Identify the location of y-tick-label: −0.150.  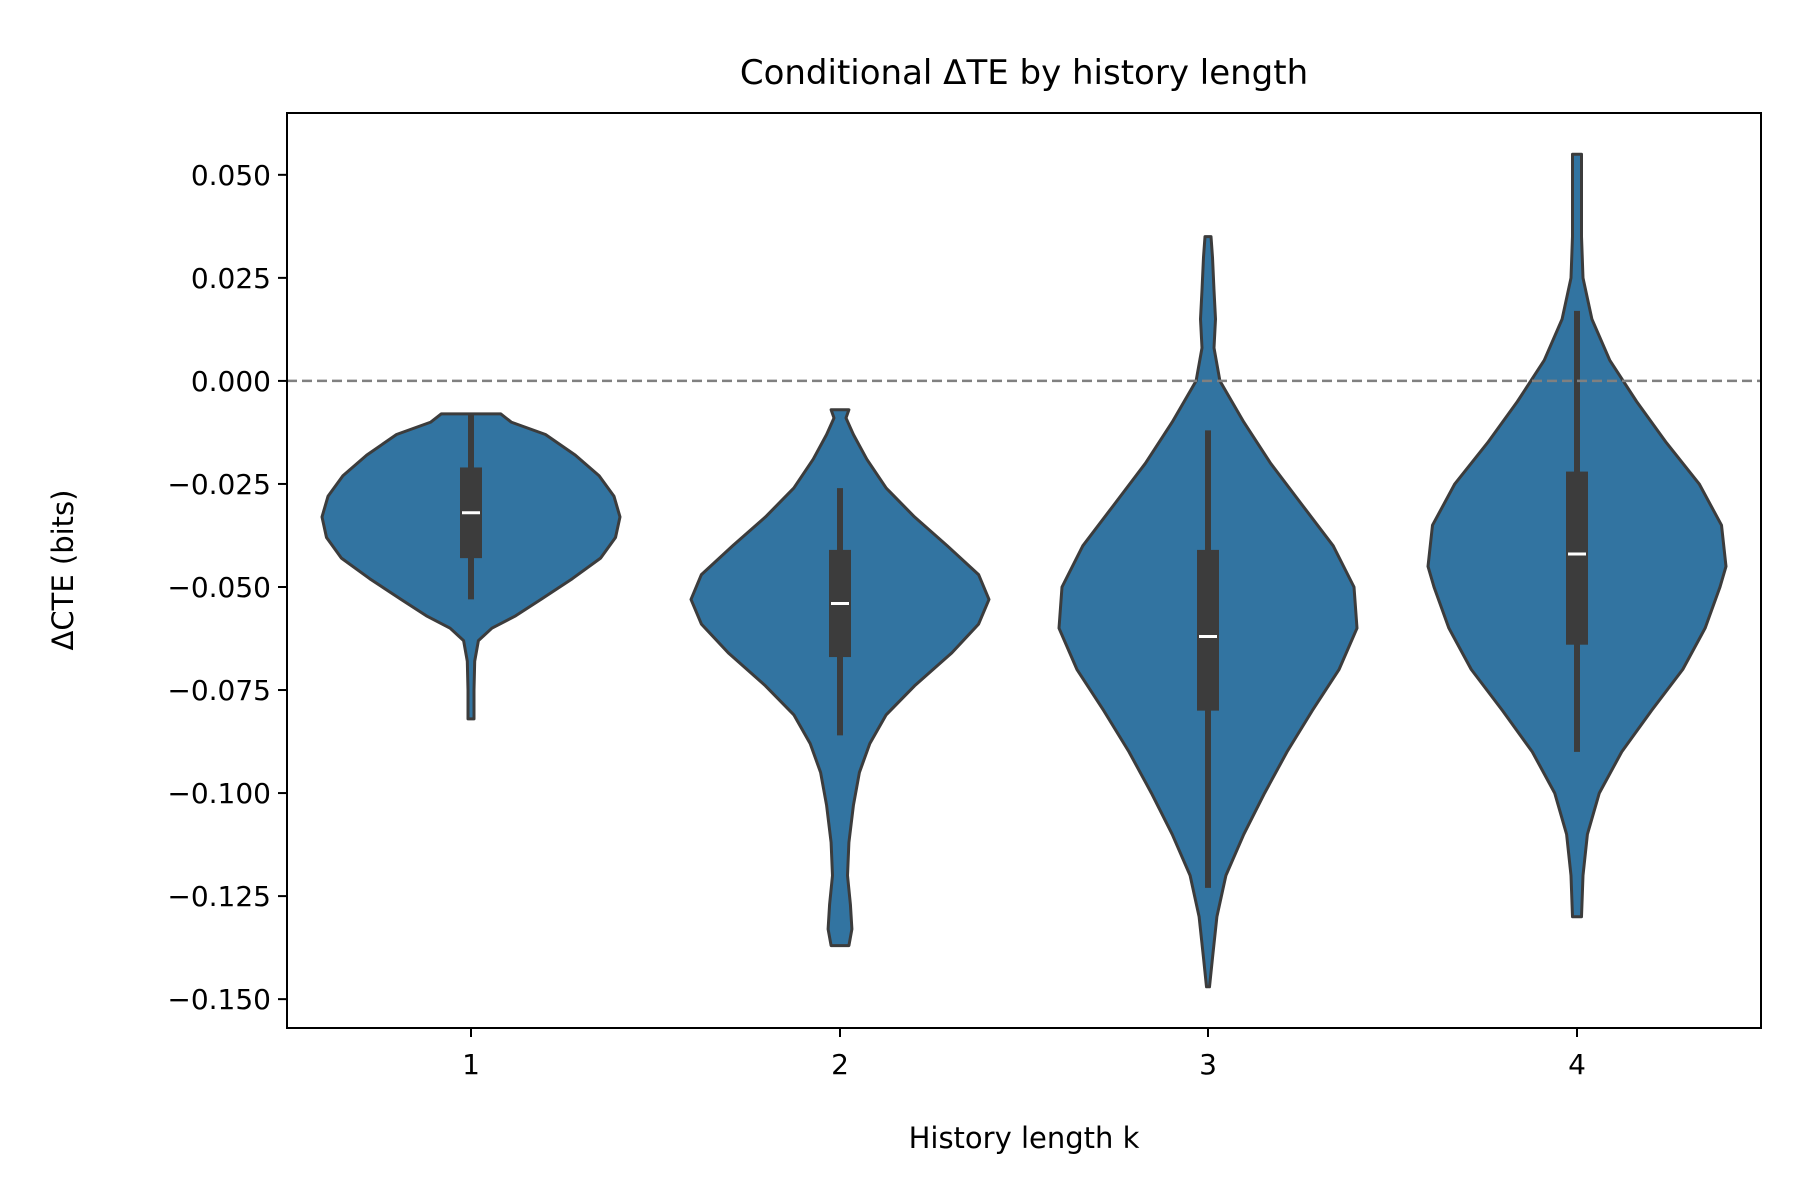
(219, 999).